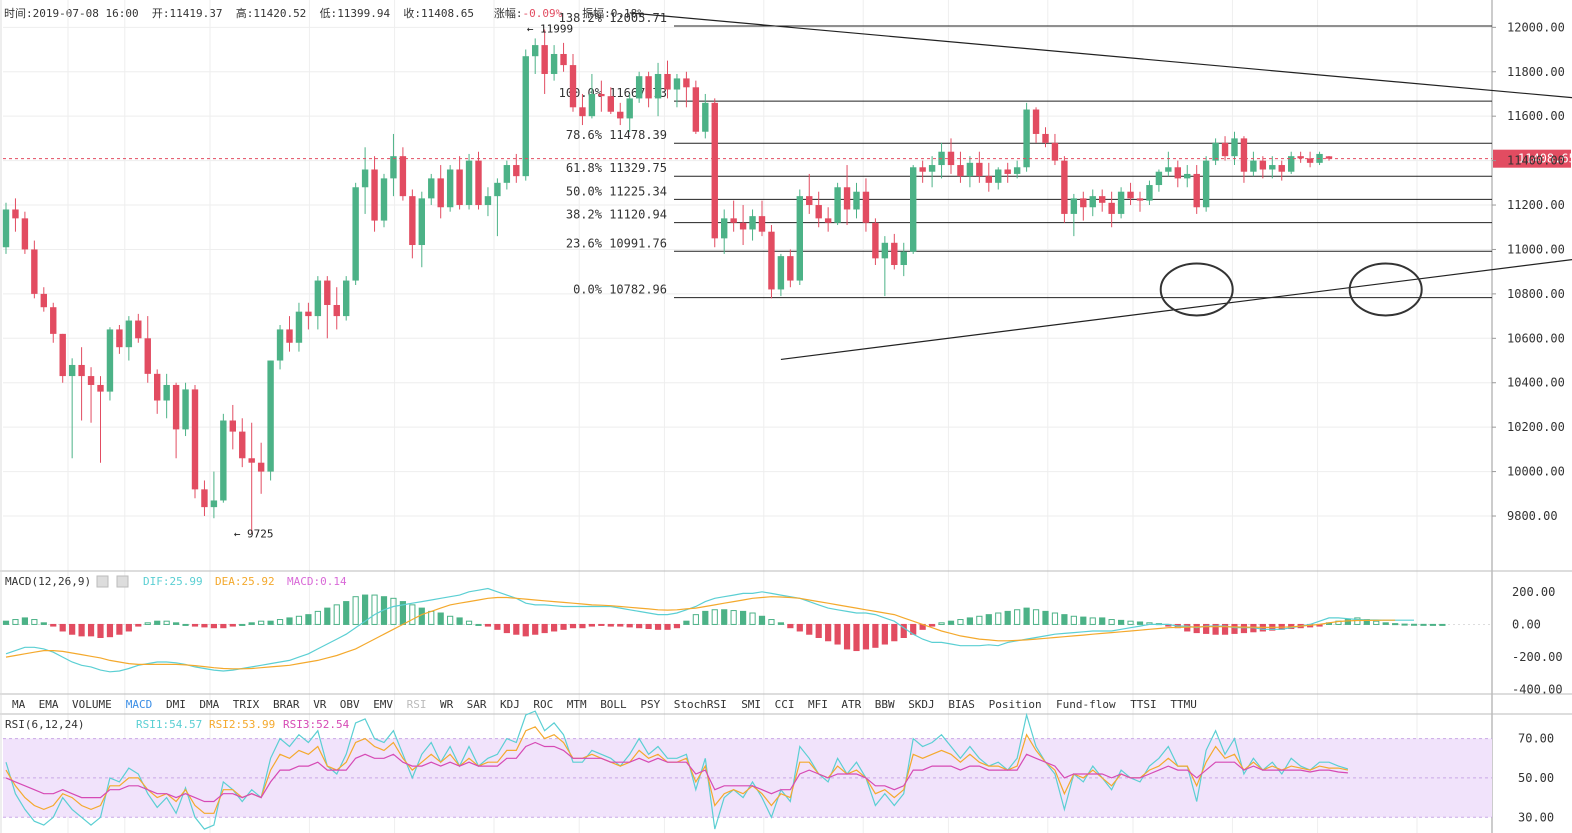 The image size is (1572, 833). Describe the element at coordinates (596, 13) in the screenshot. I see `amplitude-label: 振幅:` at that location.